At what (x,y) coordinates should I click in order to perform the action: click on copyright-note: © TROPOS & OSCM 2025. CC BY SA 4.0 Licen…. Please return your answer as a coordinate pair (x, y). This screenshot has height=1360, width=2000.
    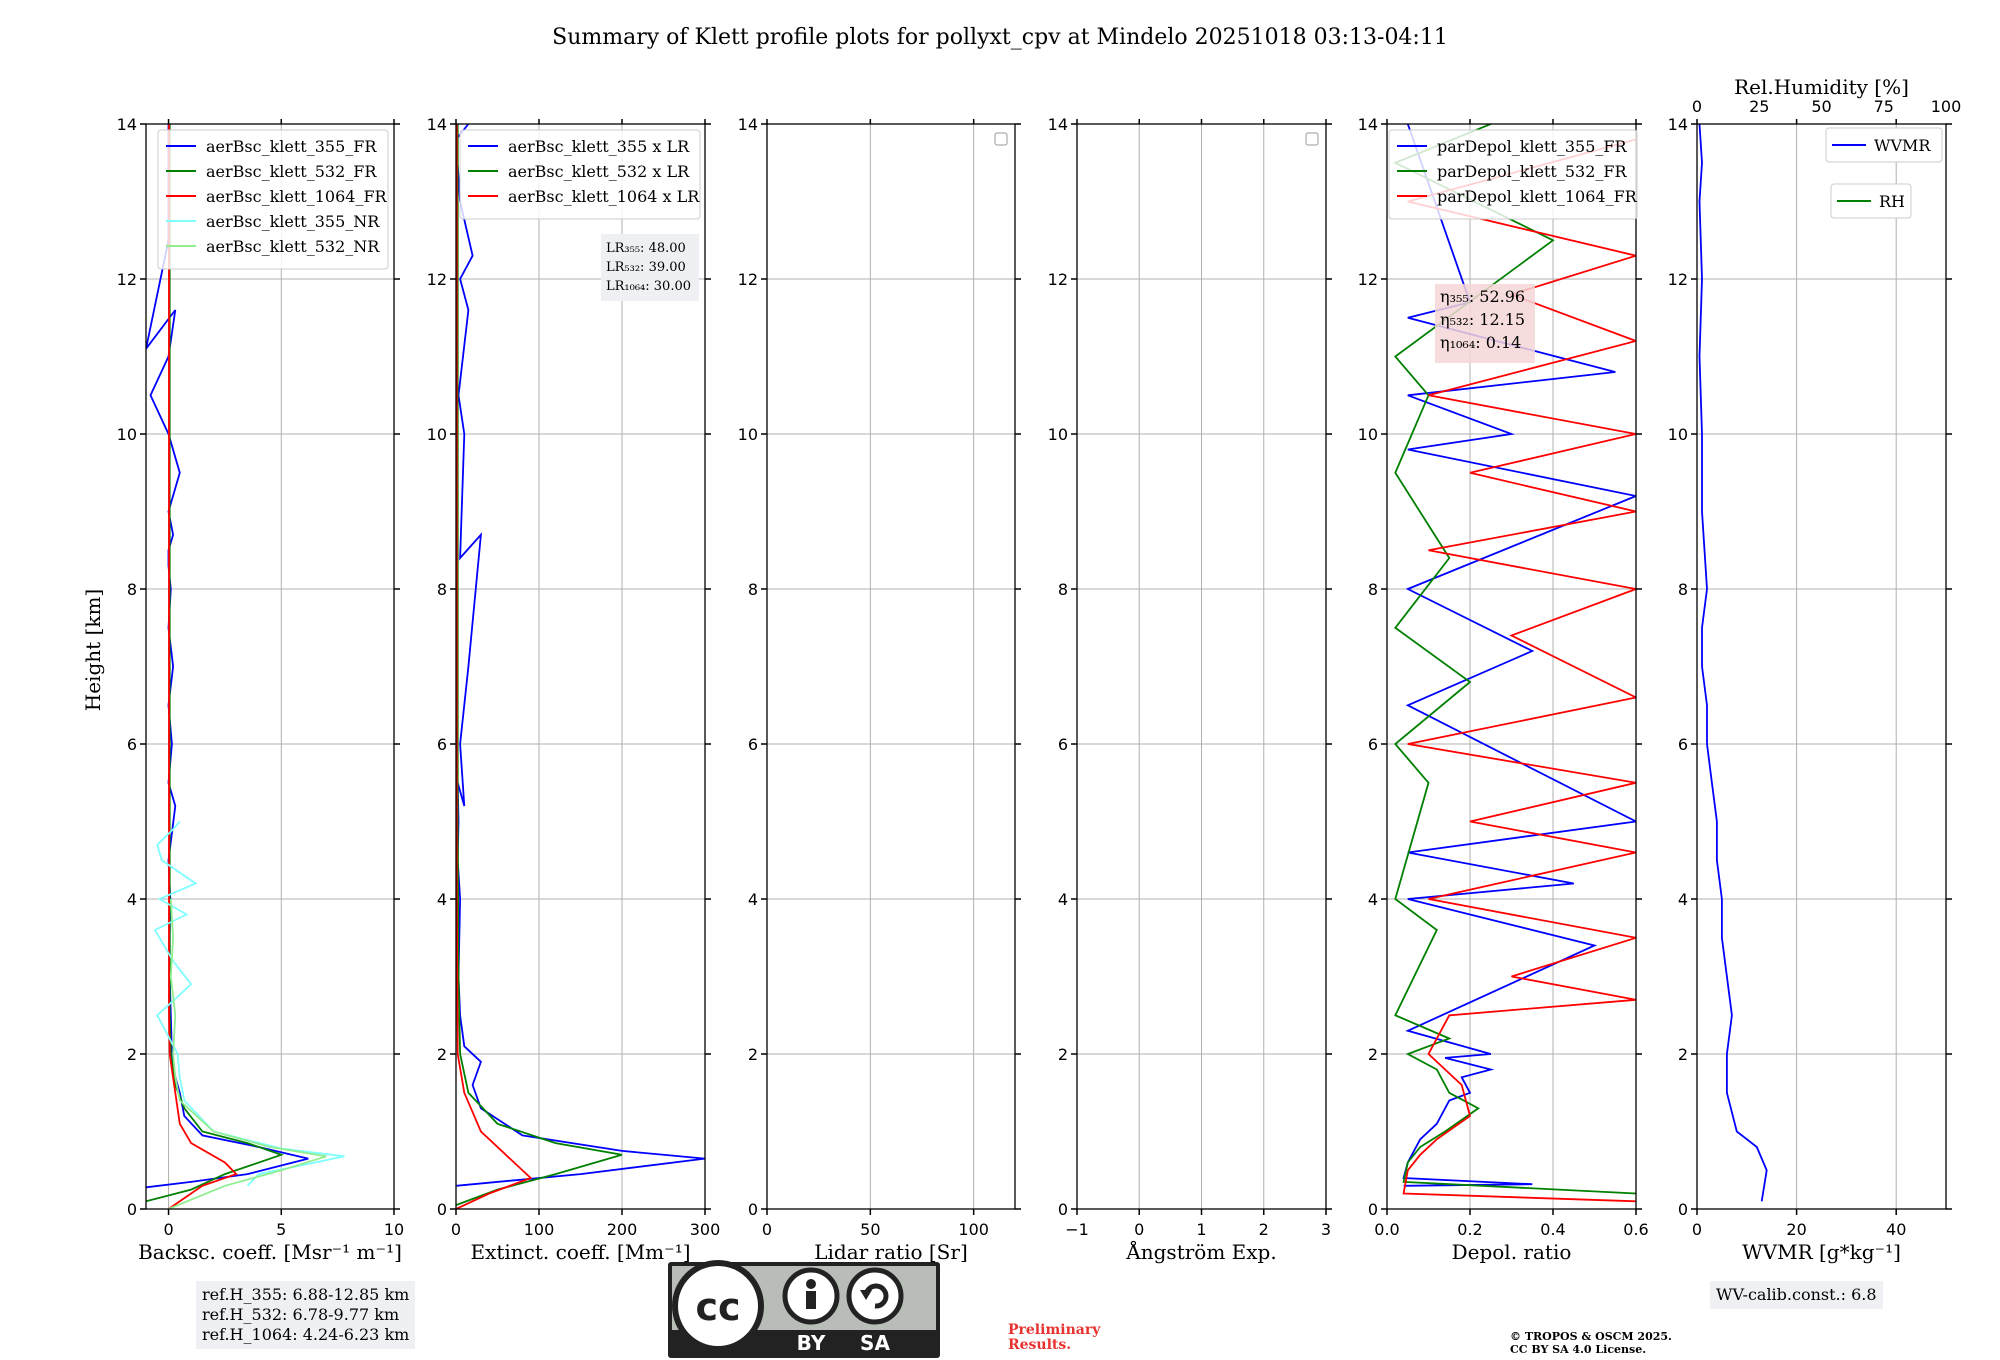
    Looking at the image, I should click on (1591, 1343).